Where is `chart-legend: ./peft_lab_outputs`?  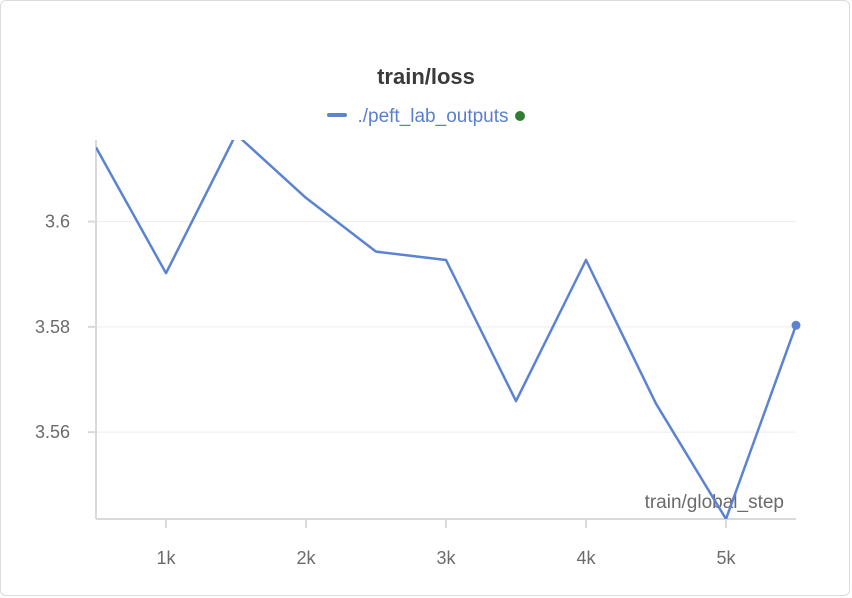
chart-legend: ./peft_lab_outputs is located at coordinates (426, 117).